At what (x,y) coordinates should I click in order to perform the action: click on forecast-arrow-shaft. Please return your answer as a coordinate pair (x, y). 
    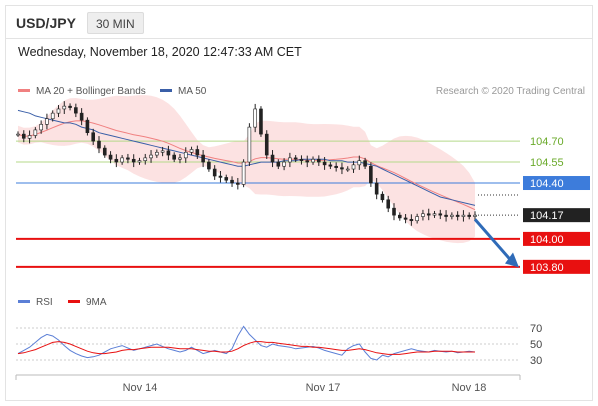
    Looking at the image, I should click on (493, 240).